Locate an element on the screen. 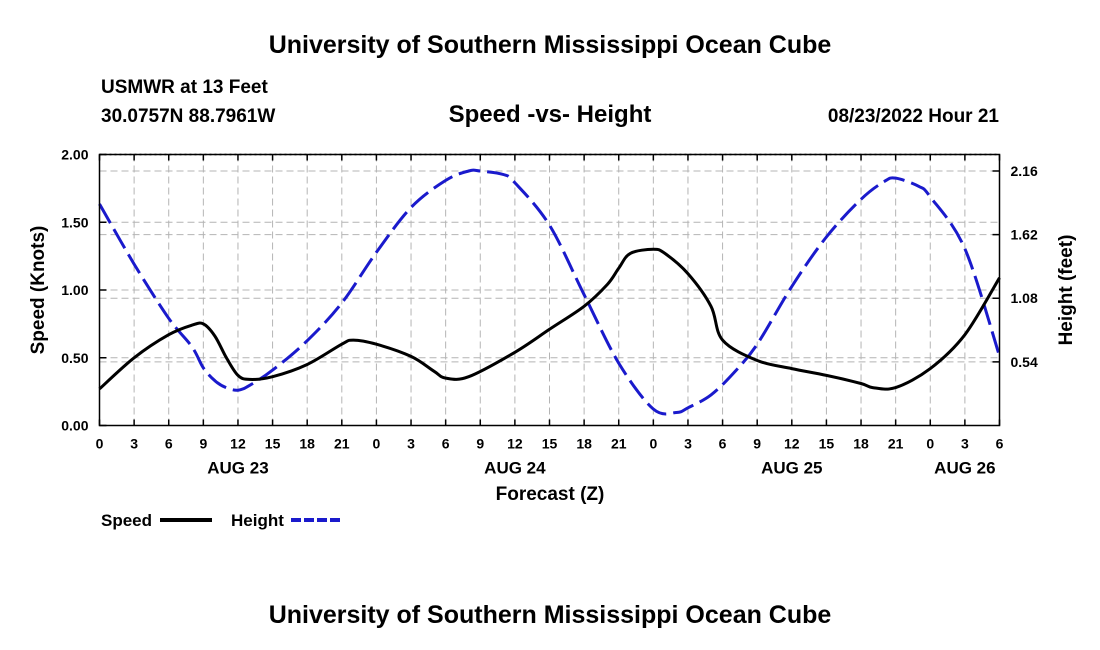 Image resolution: width=1100 pixels, height=650 pixels. y-tick-label: 2.00 is located at coordinates (74, 155).